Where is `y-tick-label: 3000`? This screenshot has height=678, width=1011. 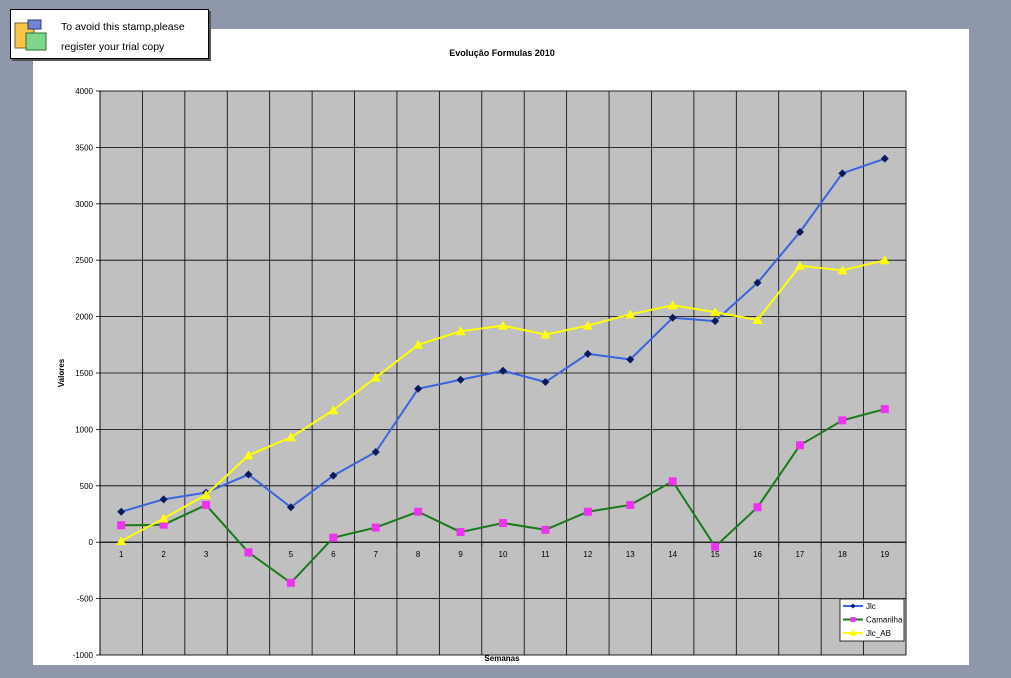 y-tick-label: 3000 is located at coordinates (84, 204).